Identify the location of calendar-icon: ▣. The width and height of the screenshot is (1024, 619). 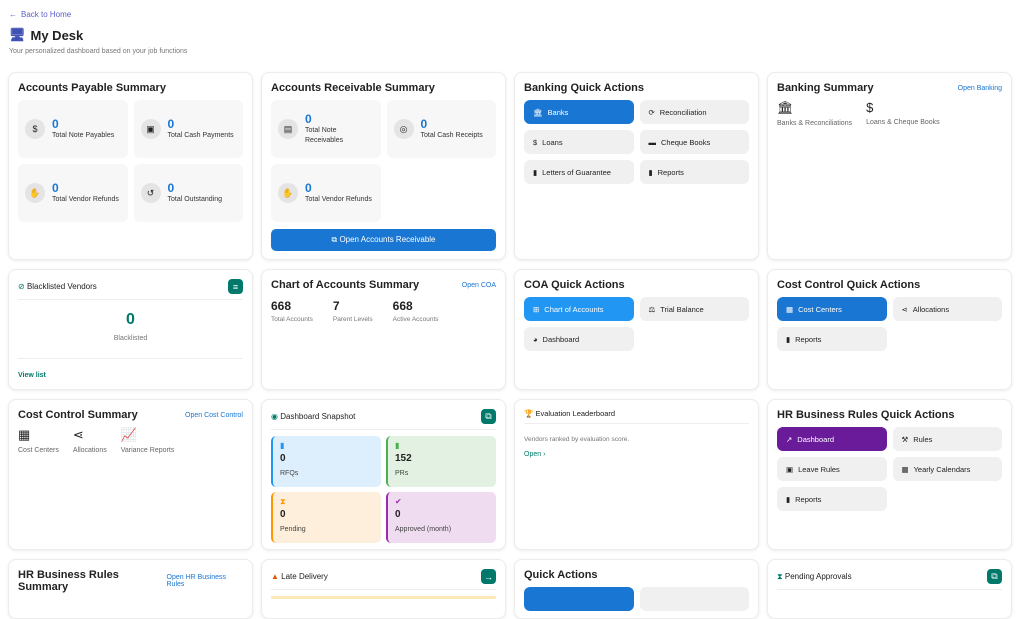
(790, 469).